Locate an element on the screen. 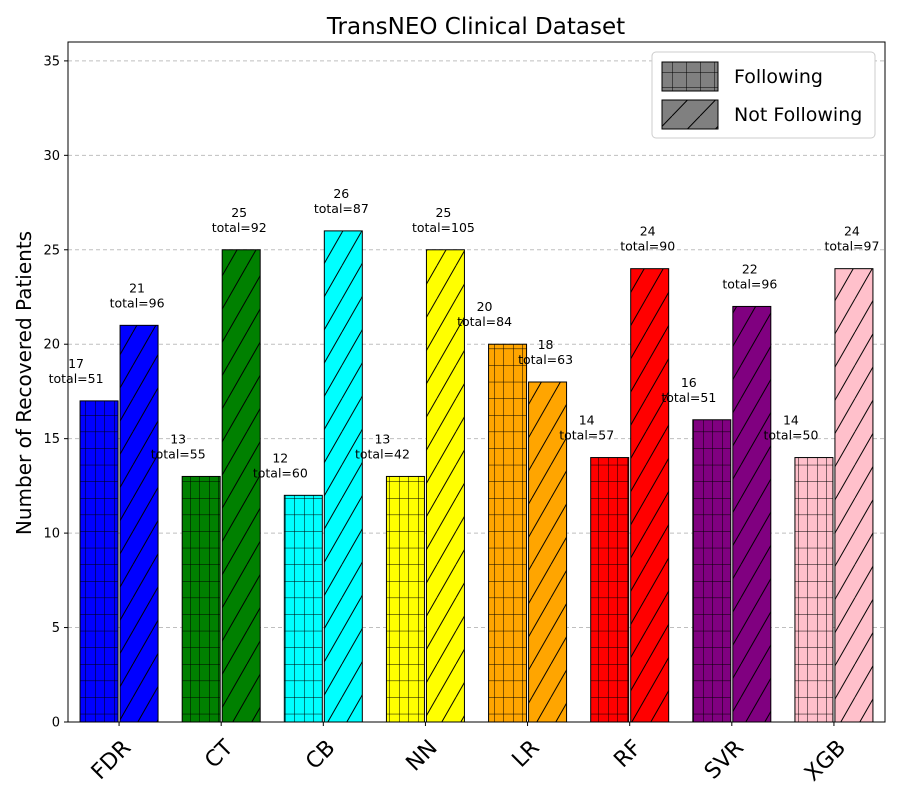 The height and width of the screenshot is (800, 900). y-tick-label: 0 is located at coordinates (56, 723).